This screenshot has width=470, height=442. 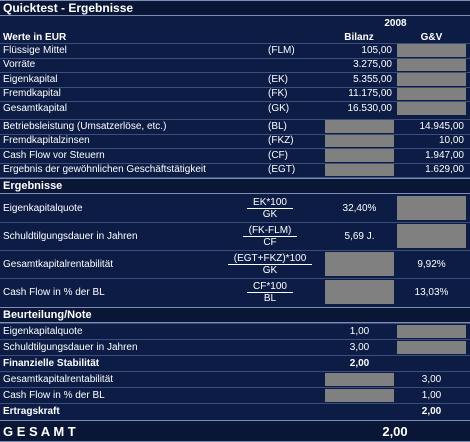 What do you see at coordinates (35, 37) in the screenshot?
I see `header-label: Werte in EUR` at bounding box center [35, 37].